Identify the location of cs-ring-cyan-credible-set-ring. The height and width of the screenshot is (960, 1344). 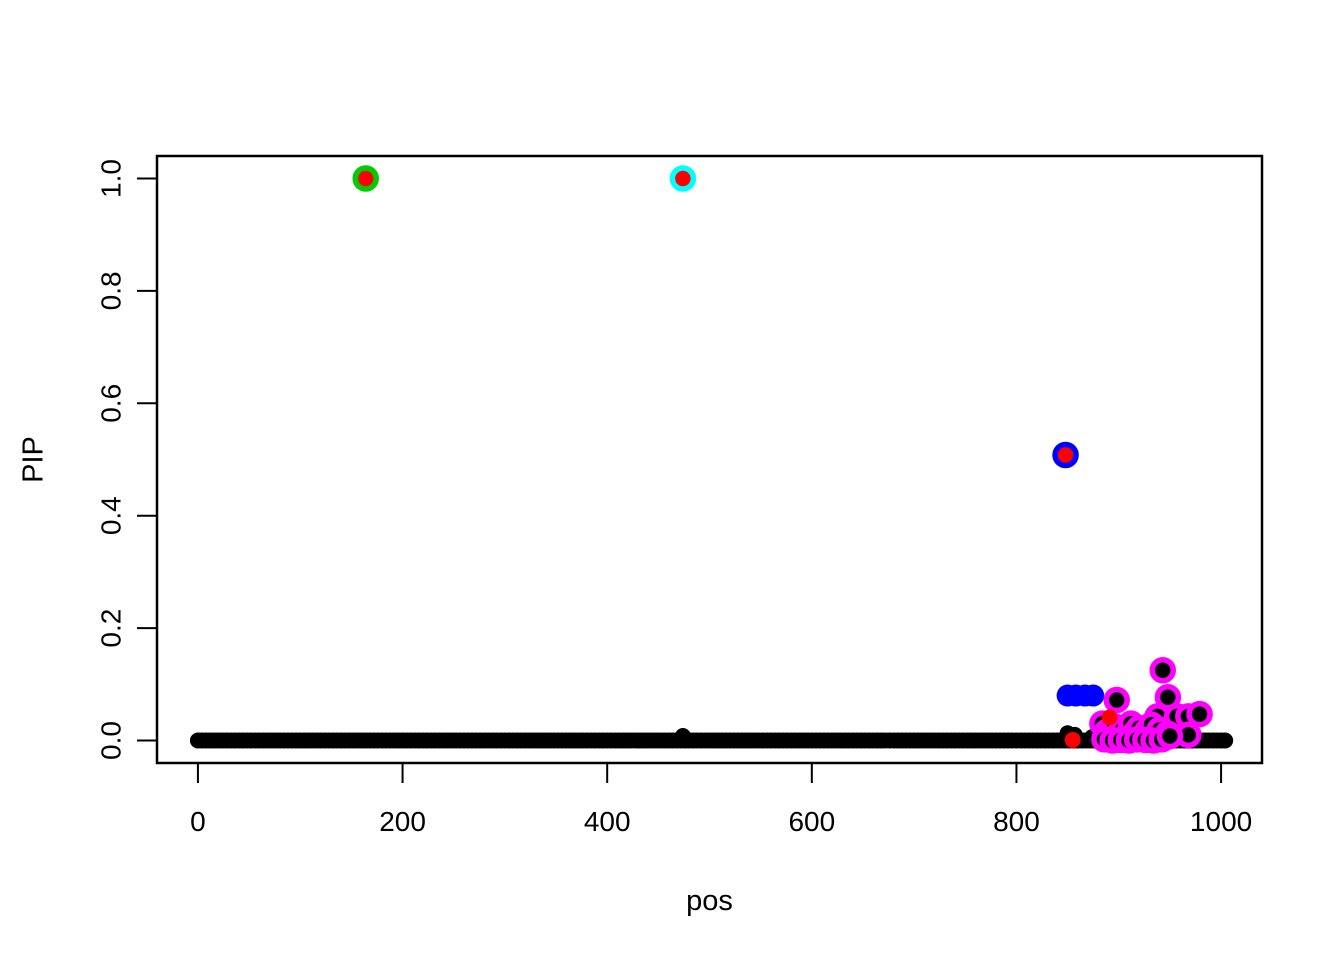
(683, 178).